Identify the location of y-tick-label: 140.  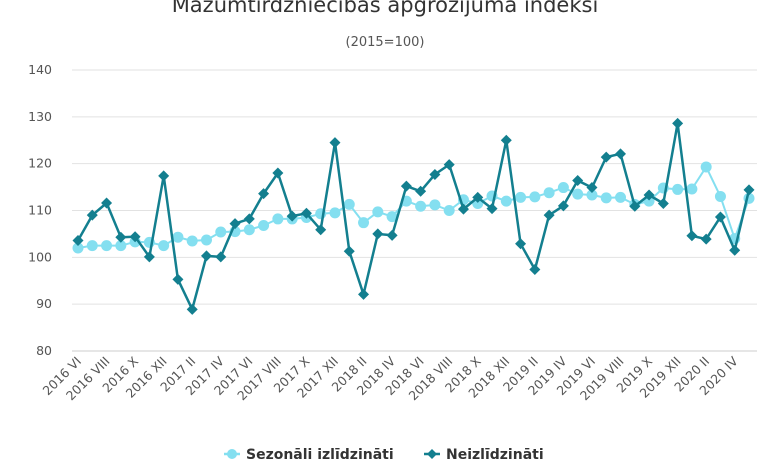
(40, 69).